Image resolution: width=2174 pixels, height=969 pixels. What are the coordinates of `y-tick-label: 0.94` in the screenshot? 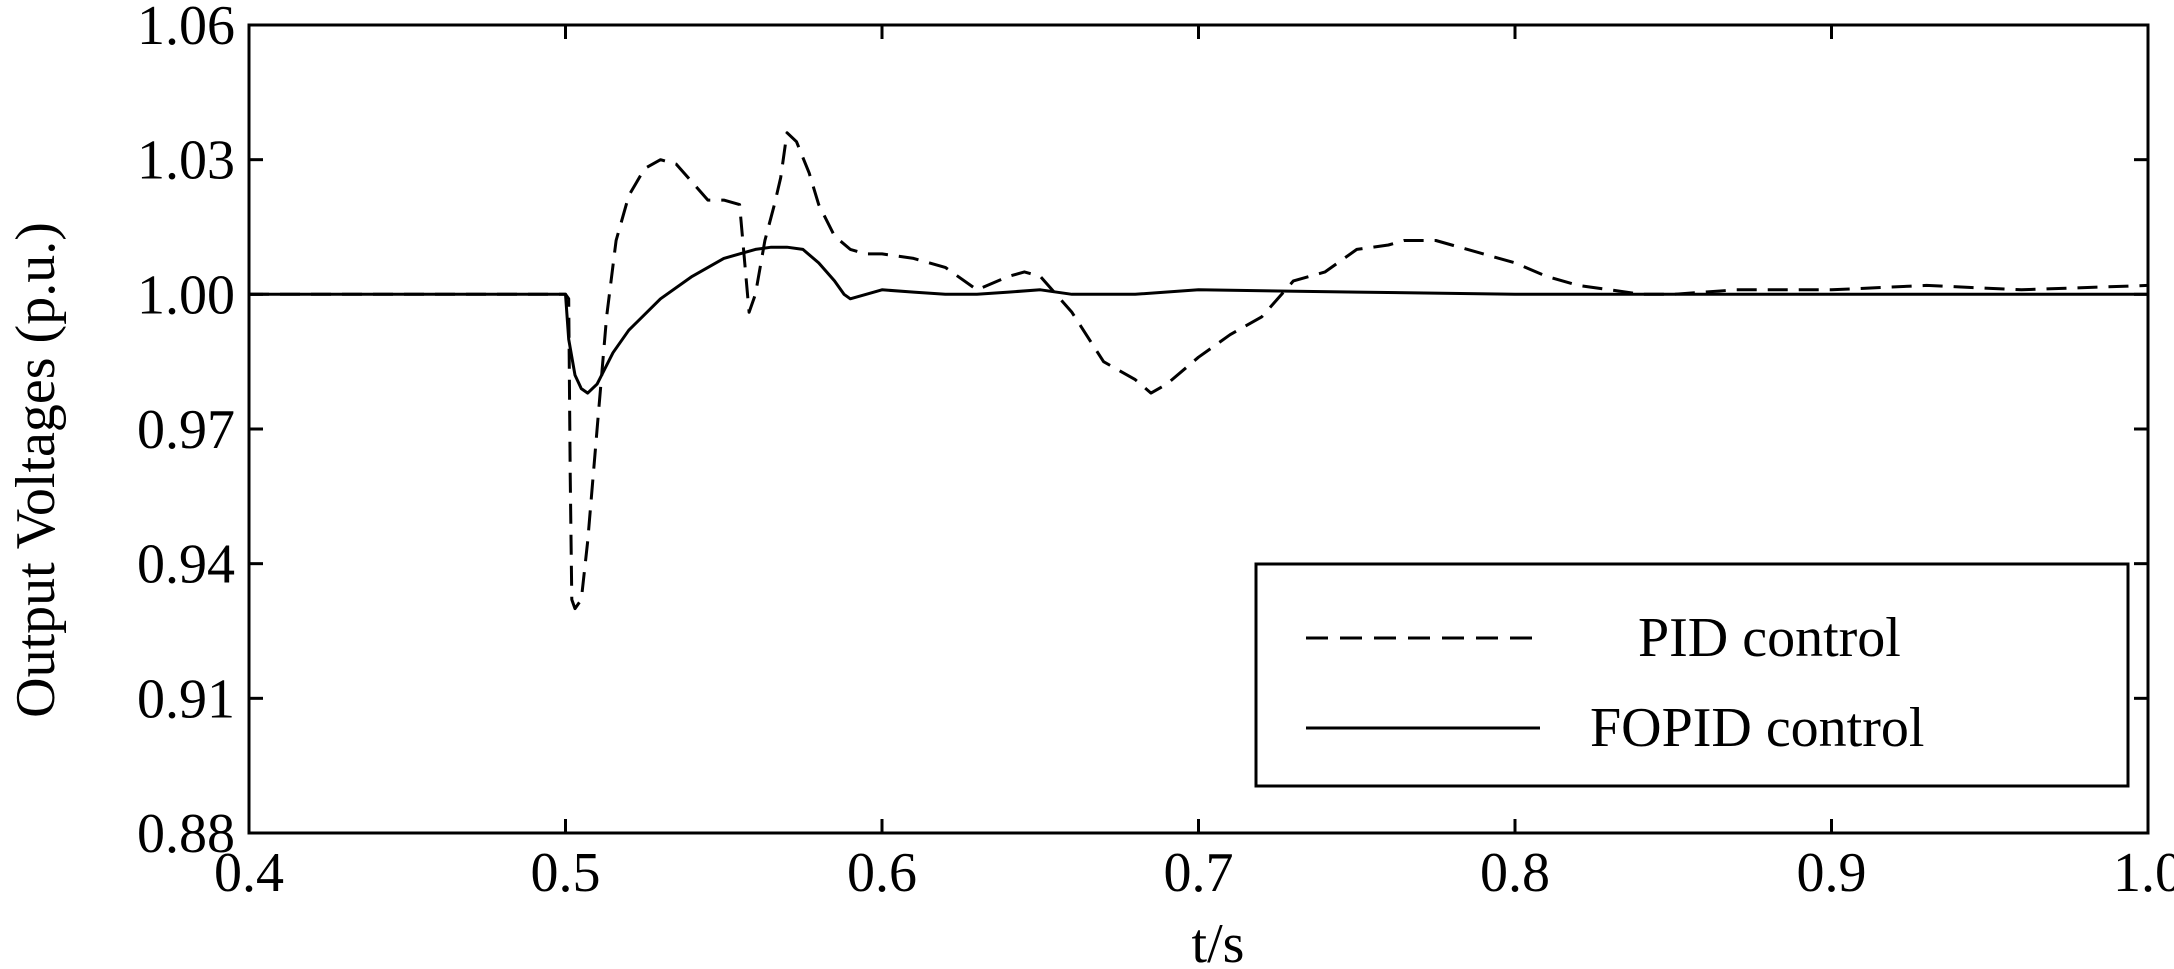 It's located at (186, 565).